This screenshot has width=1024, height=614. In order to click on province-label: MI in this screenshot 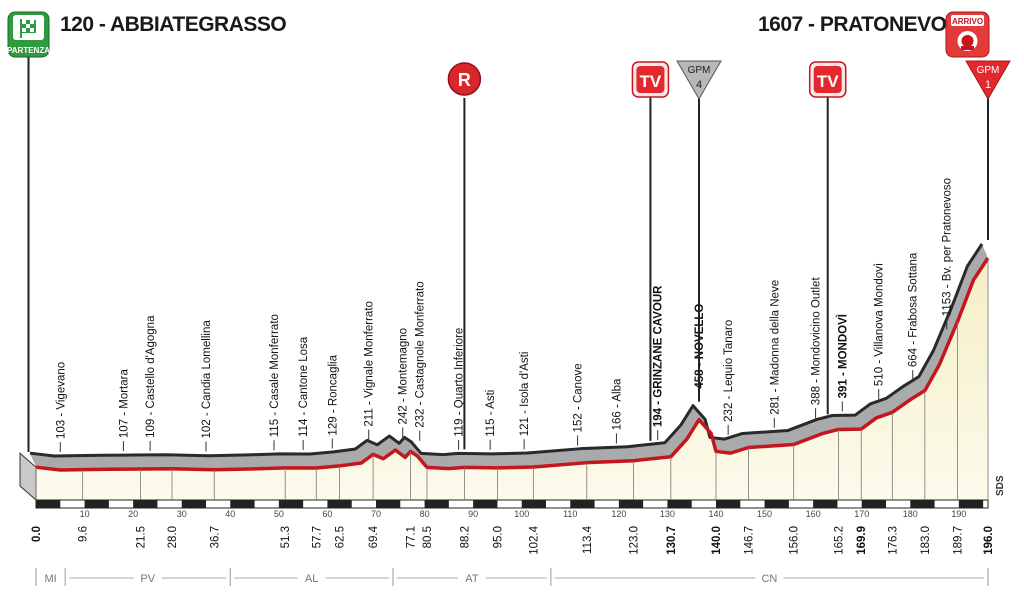, I will do `click(50, 579)`.